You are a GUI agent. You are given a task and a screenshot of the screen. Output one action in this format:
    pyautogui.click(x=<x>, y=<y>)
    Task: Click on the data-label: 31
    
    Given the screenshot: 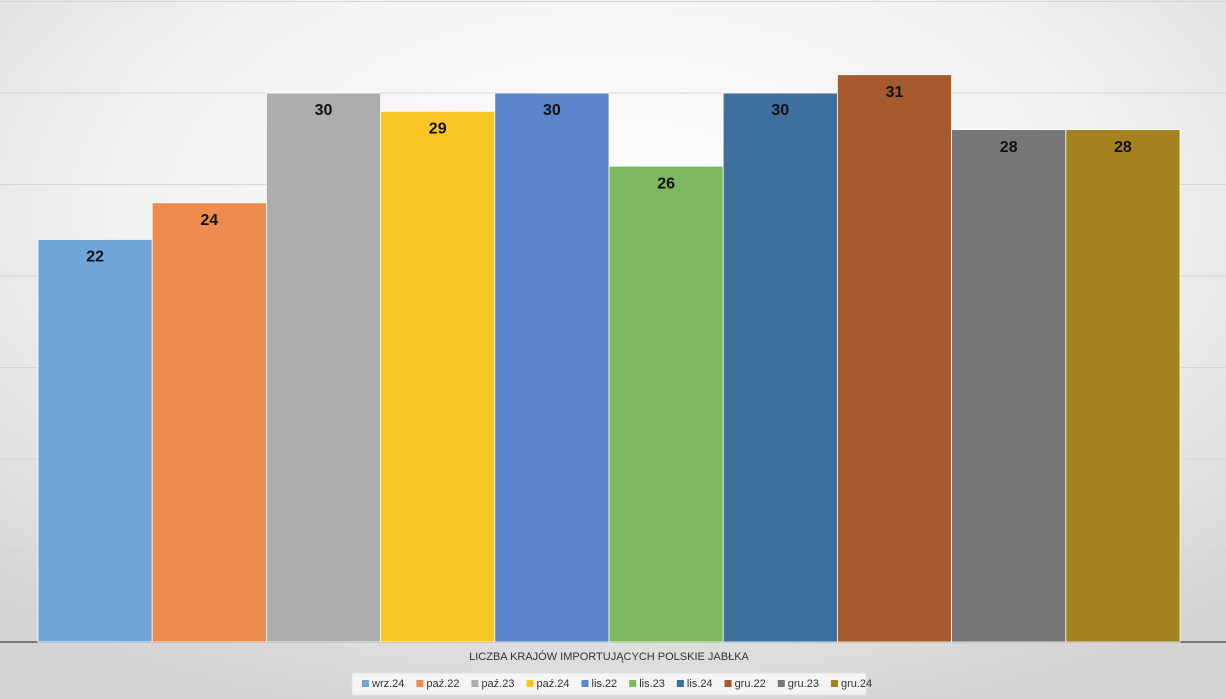 What is the action you would take?
    pyautogui.click(x=895, y=92)
    